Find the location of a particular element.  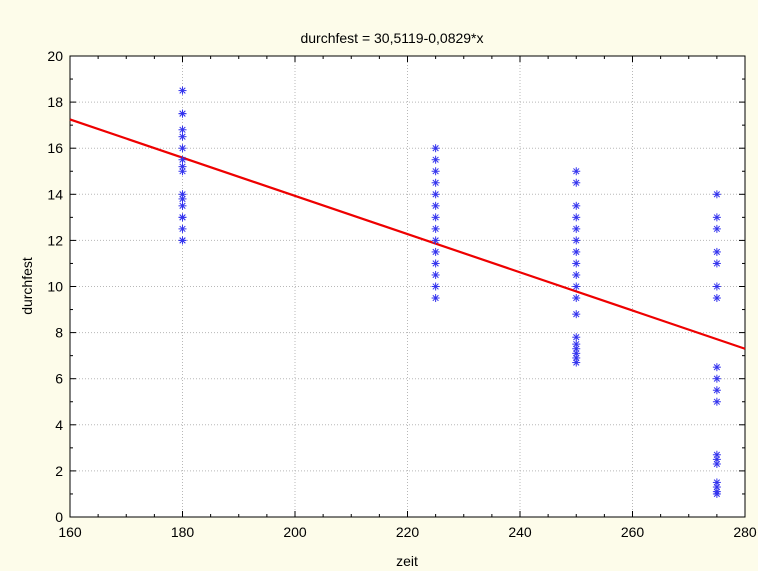

y-tick-label: 16 is located at coordinates (55, 148).